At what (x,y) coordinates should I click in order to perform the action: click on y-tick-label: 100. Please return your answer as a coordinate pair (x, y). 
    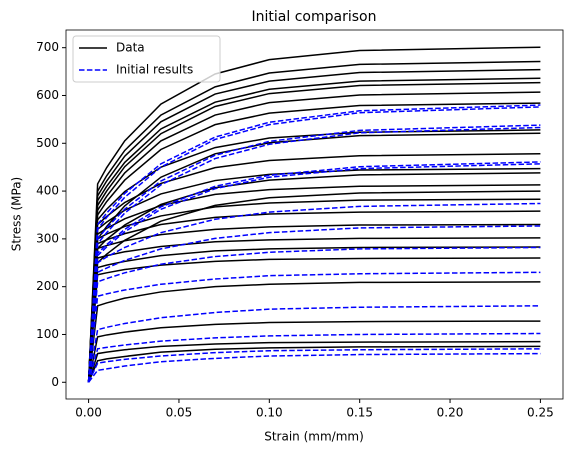
    Looking at the image, I should click on (47, 334).